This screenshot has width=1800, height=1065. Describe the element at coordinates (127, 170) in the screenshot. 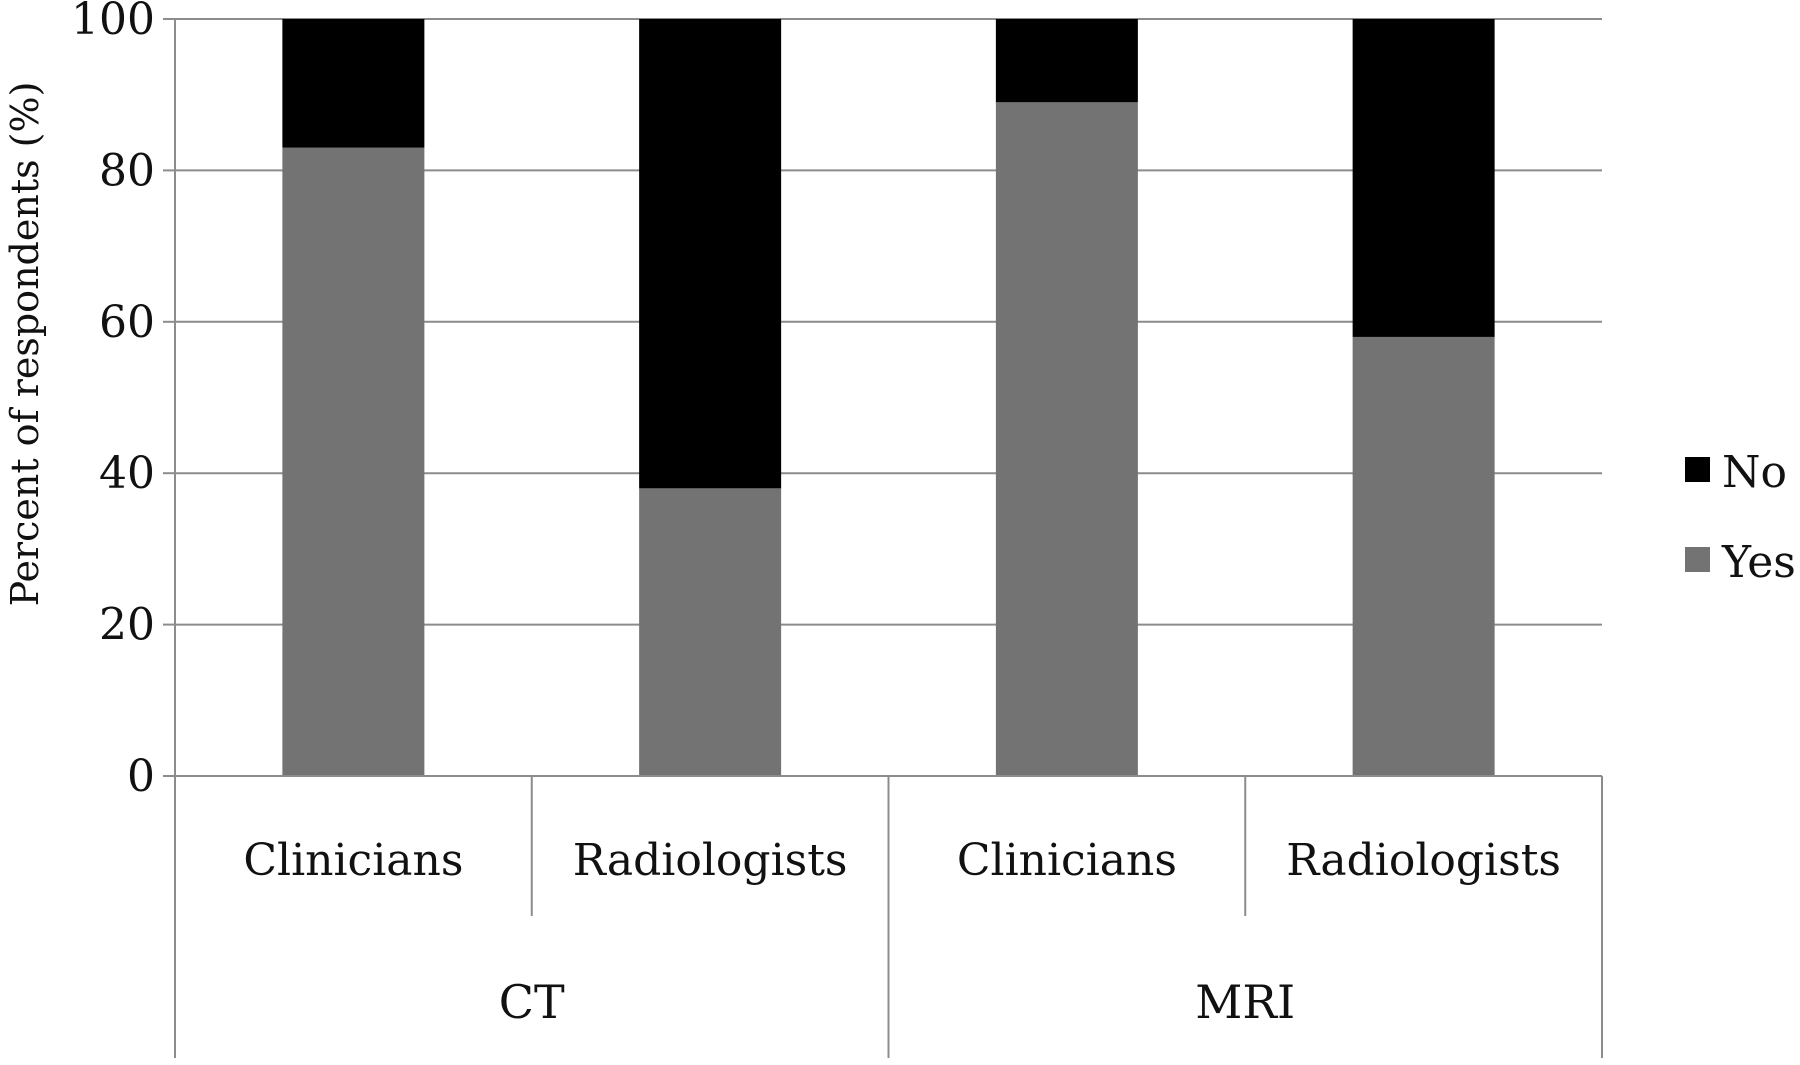

I see `y-tick-label: 80` at that location.